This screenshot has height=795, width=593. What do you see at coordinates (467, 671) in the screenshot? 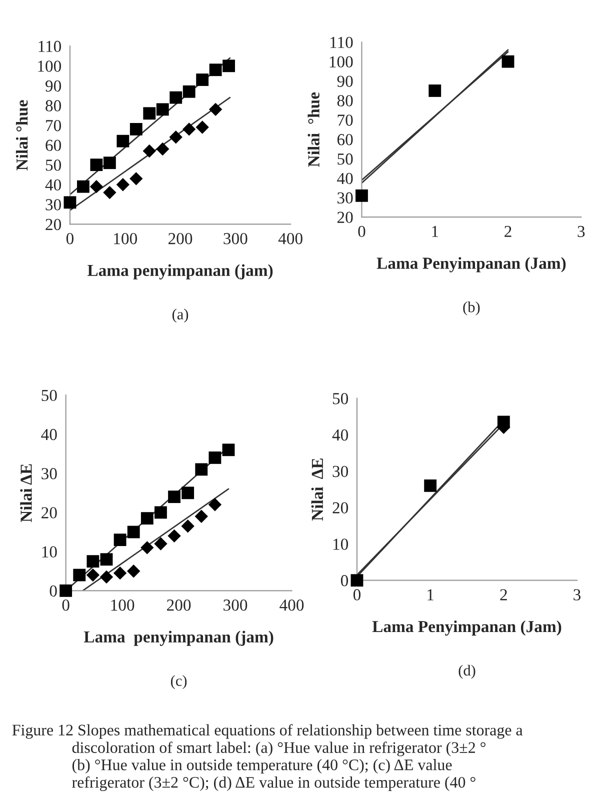
I see `text: (d)` at bounding box center [467, 671].